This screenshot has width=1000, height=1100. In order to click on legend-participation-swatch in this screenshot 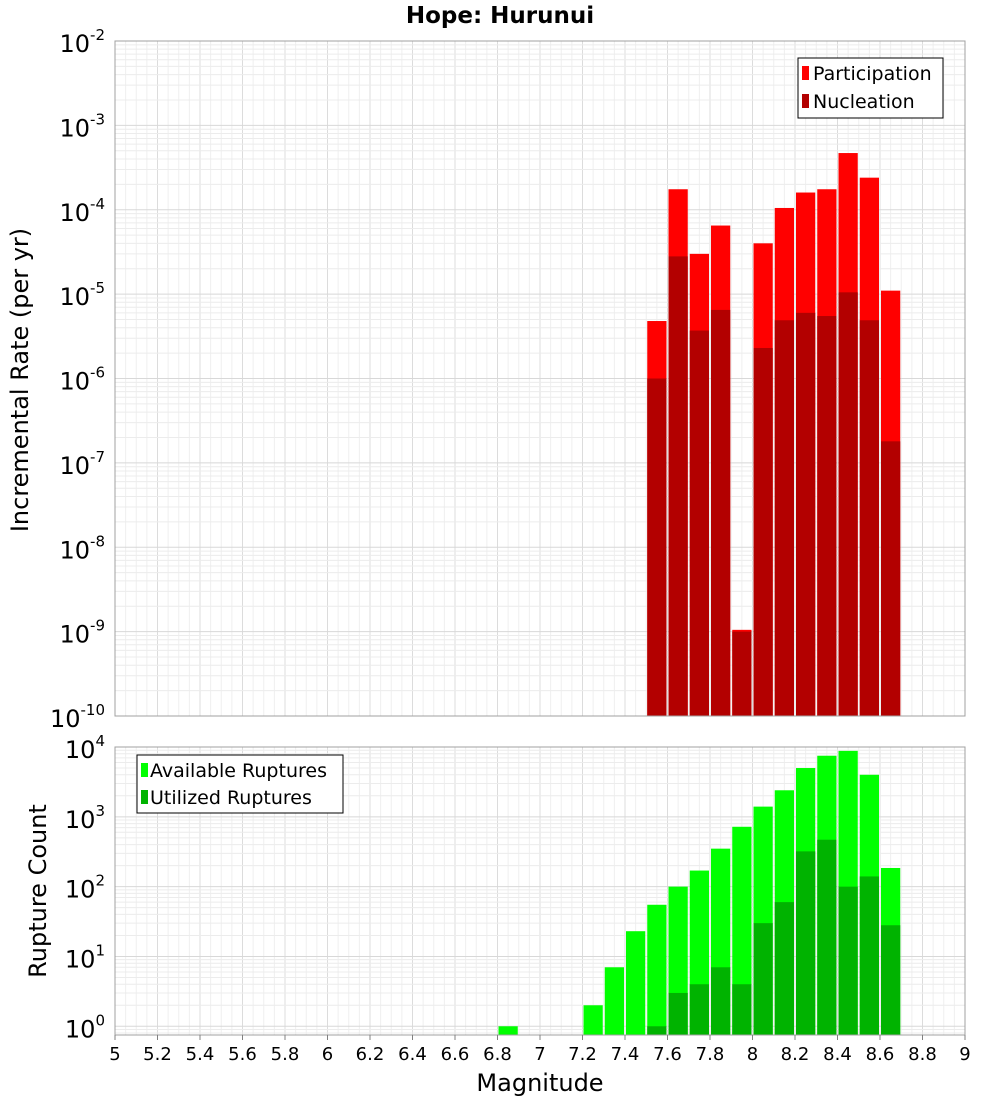, I will do `click(805, 73)`.